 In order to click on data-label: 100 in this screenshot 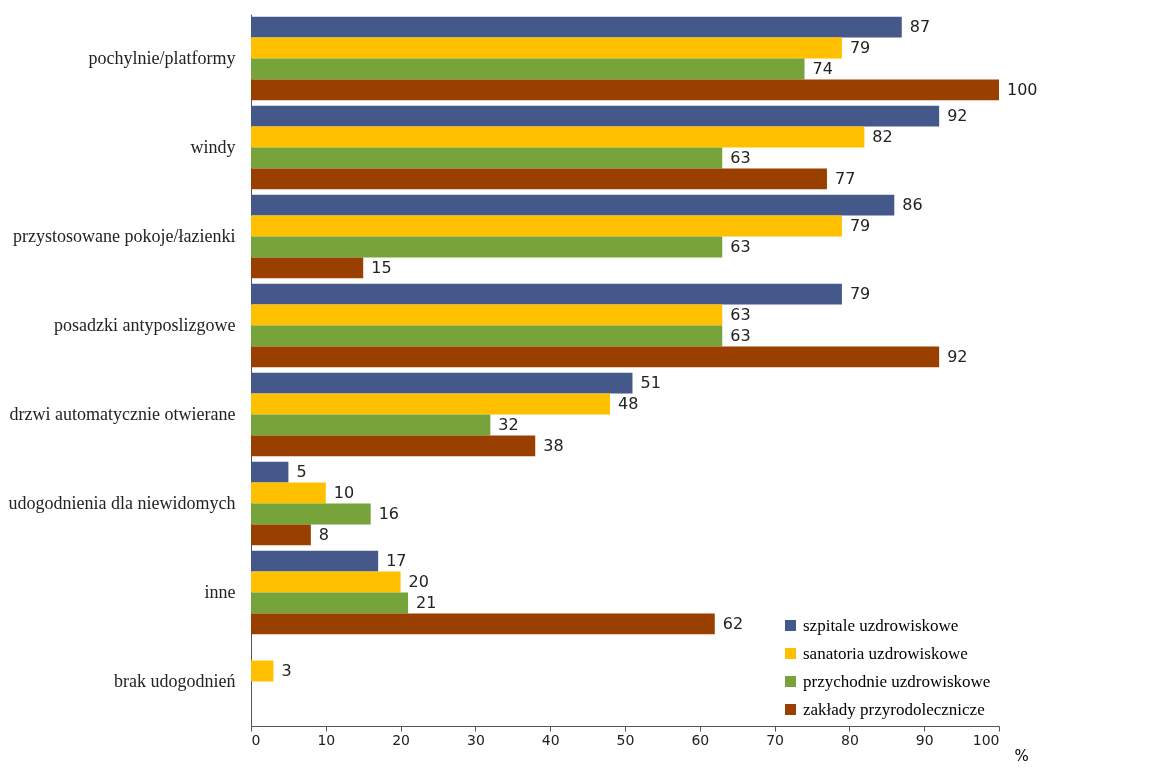, I will do `click(1022, 89)`.